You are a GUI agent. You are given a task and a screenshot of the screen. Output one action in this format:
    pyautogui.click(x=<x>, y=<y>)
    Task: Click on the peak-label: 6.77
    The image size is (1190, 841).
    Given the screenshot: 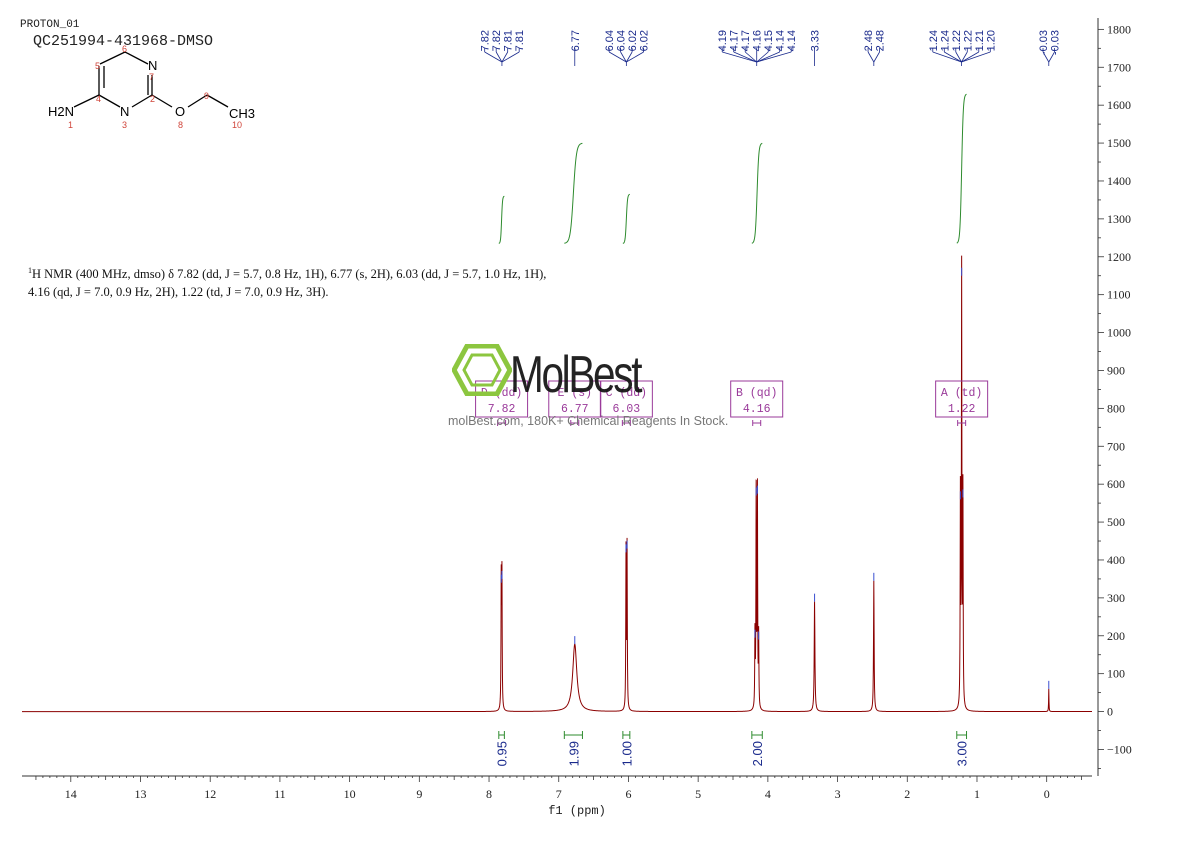 What is the action you would take?
    pyautogui.click(x=576, y=40)
    